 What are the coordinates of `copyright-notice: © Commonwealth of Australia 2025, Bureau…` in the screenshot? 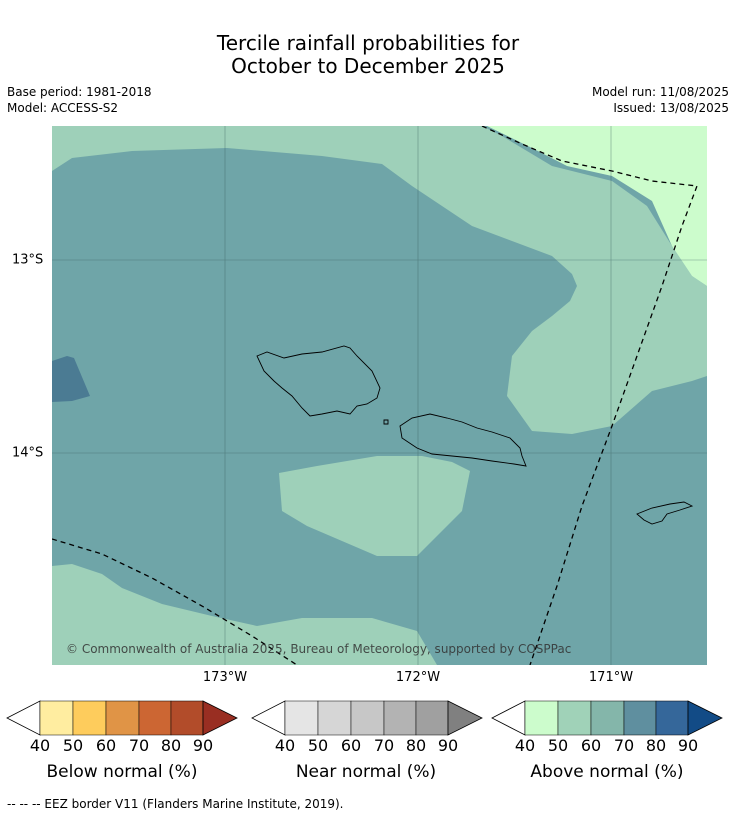 It's located at (318, 649).